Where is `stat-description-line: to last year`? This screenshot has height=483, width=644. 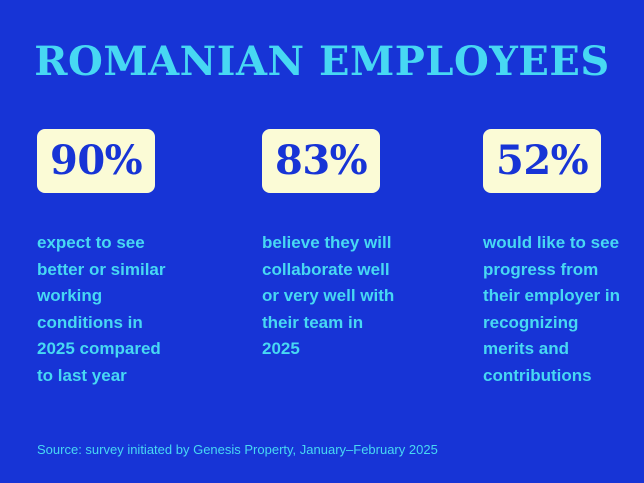 stat-description-line: to last year is located at coordinates (82, 375).